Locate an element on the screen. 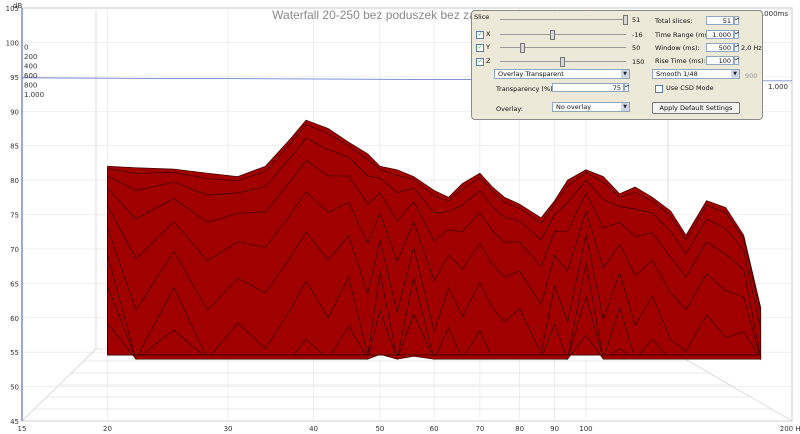 Image resolution: width=800 pixels, height=434 pixels. y-slider-thumb is located at coordinates (522, 48).